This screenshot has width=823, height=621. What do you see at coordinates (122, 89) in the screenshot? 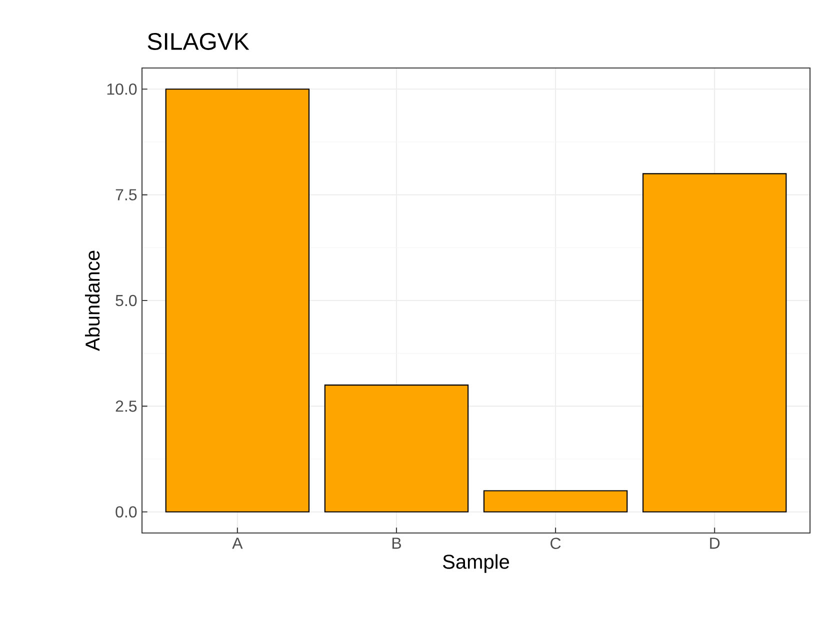
I see `y-tick-label: 10.0` at bounding box center [122, 89].